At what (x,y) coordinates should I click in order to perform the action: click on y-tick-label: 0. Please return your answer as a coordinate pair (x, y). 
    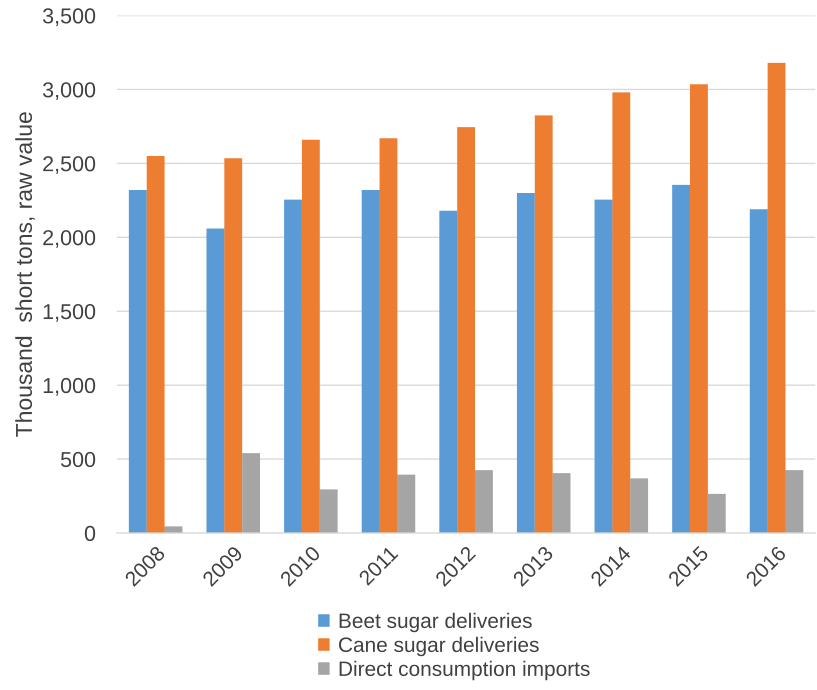
    Looking at the image, I should click on (90, 534).